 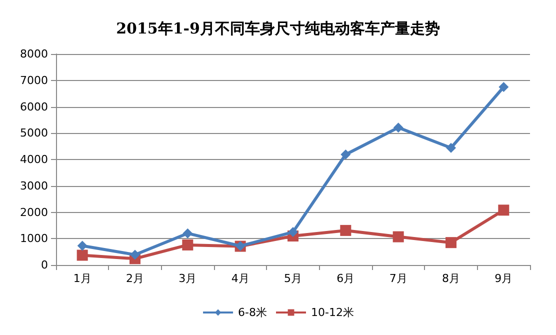 I want to click on x-tick-label: 8月, so click(x=451, y=278).